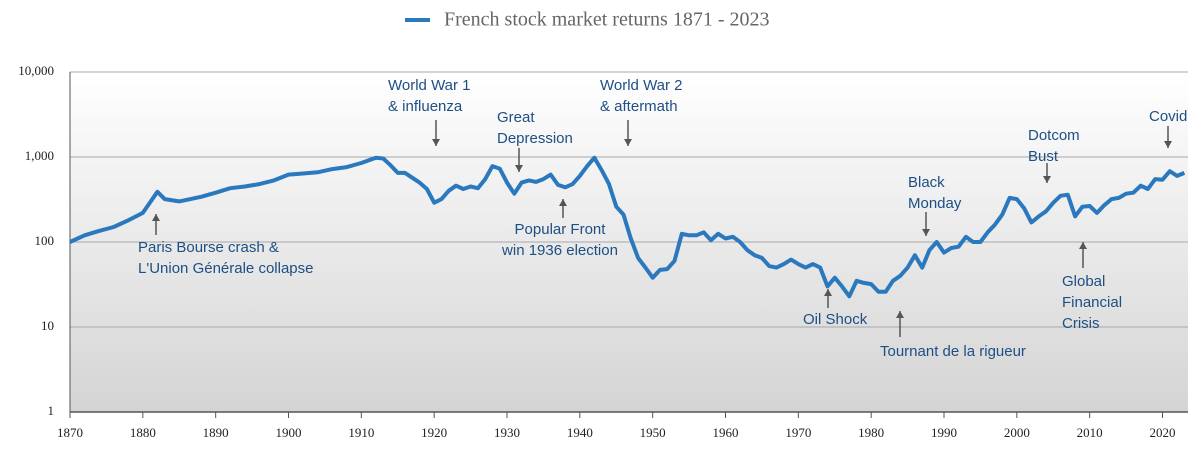 Image resolution: width=1200 pixels, height=455 pixels. Describe the element at coordinates (639, 106) in the screenshot. I see `annotation-text: & aftermath` at that location.